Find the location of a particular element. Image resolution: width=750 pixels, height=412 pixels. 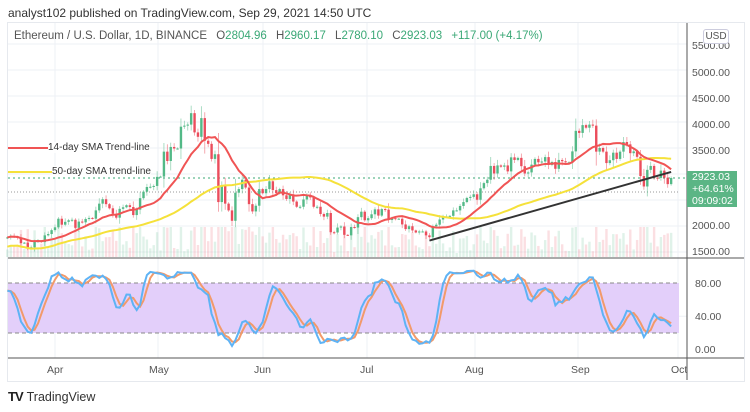

currency-button: USD is located at coordinates (716, 36).